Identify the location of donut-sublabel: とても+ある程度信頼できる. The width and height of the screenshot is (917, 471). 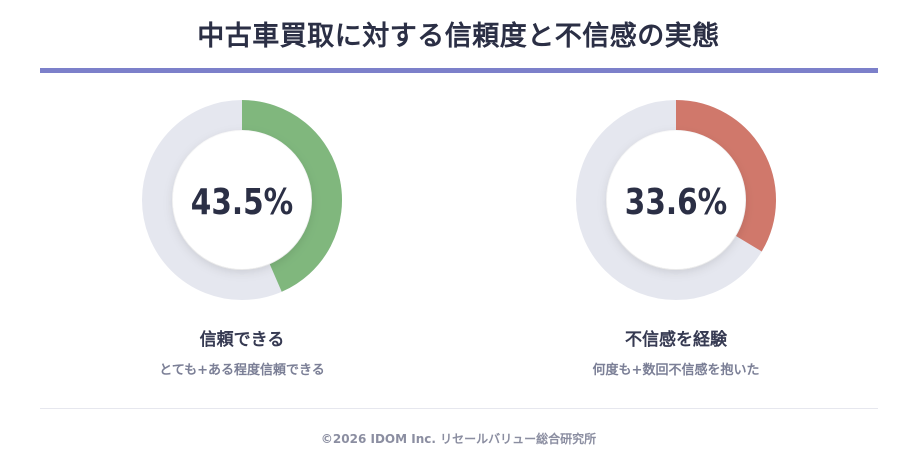
(242, 370).